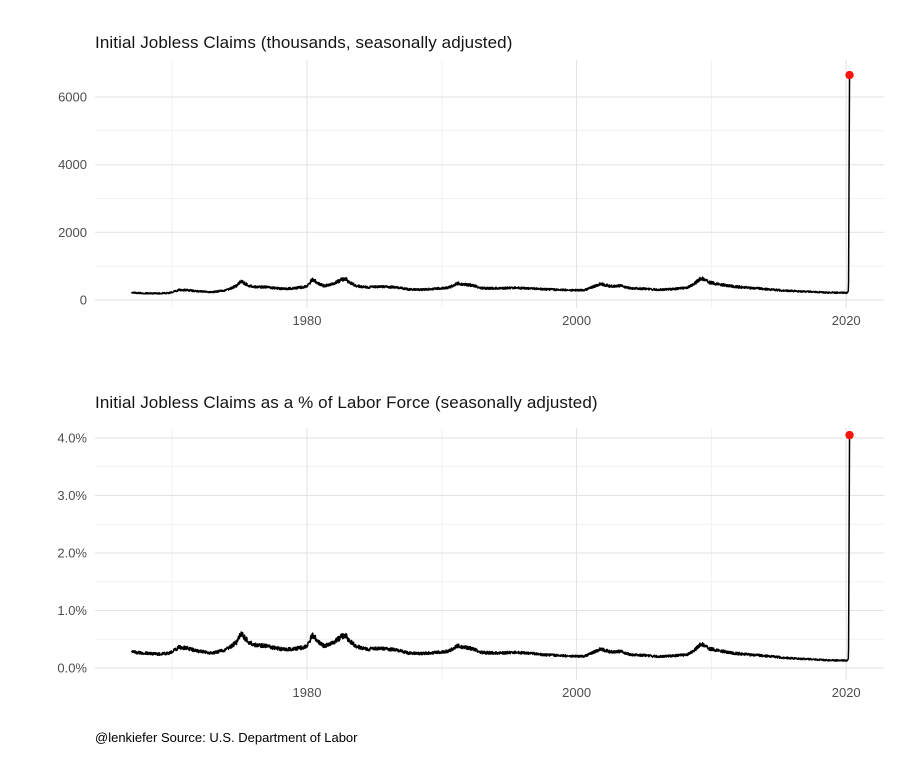  I want to click on y-axis-tick-label: 0.0%, so click(72, 668).